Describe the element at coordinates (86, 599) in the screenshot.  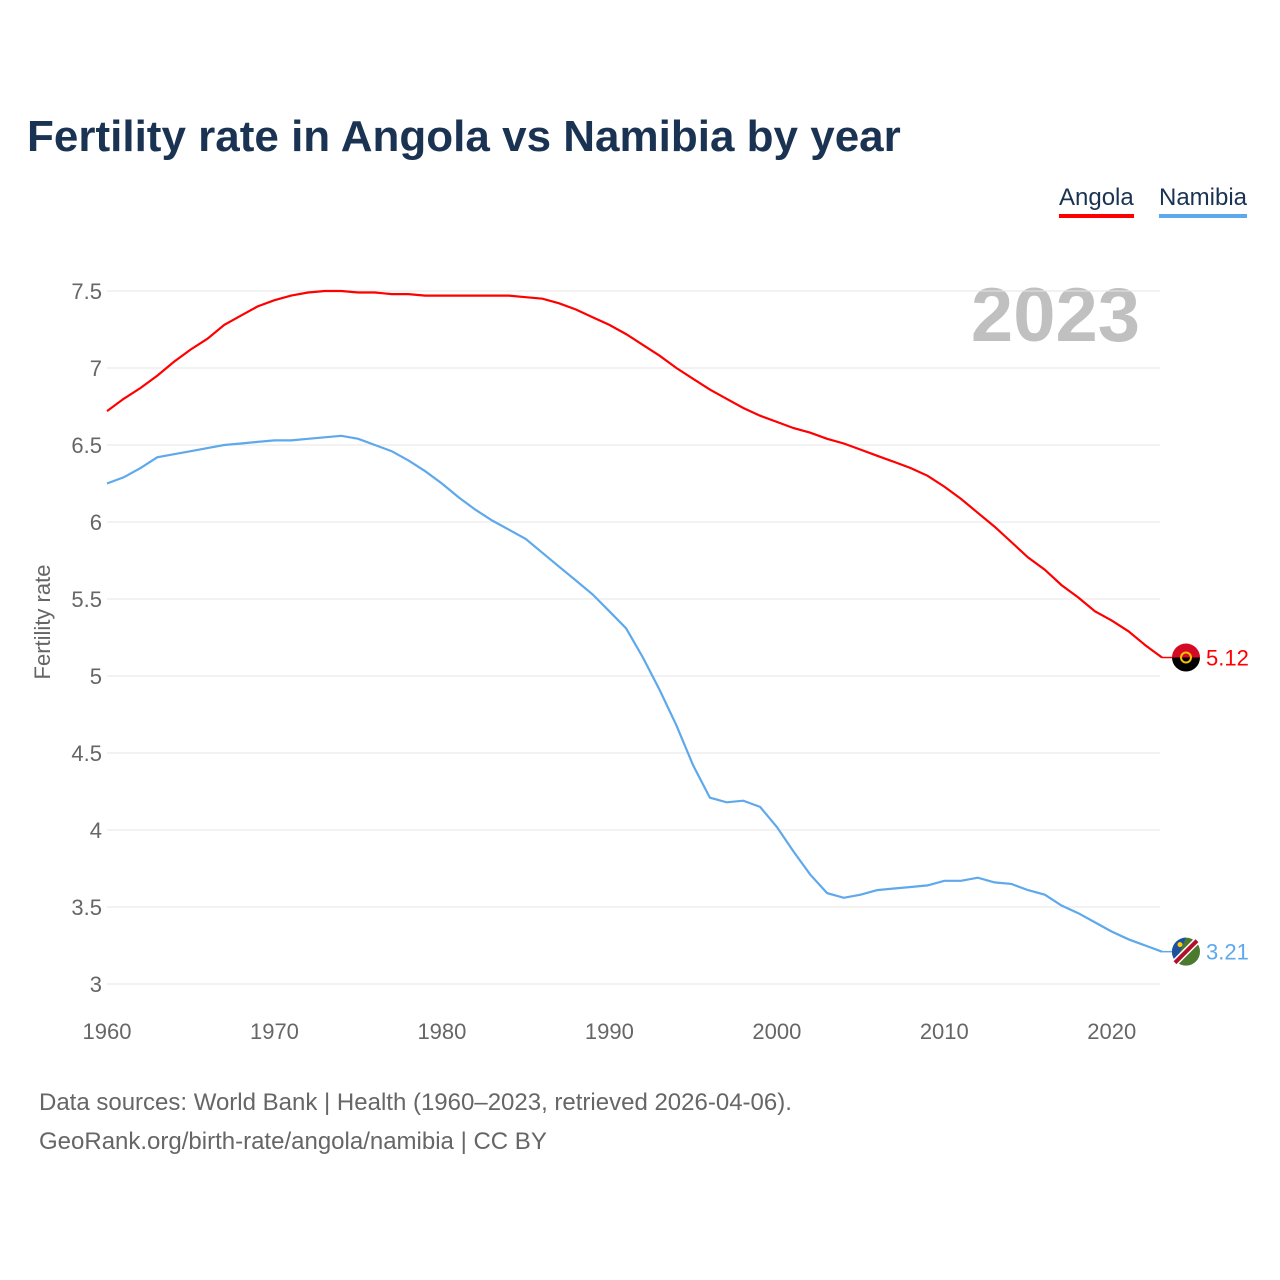
I see `y-tick-label: 5.5` at that location.